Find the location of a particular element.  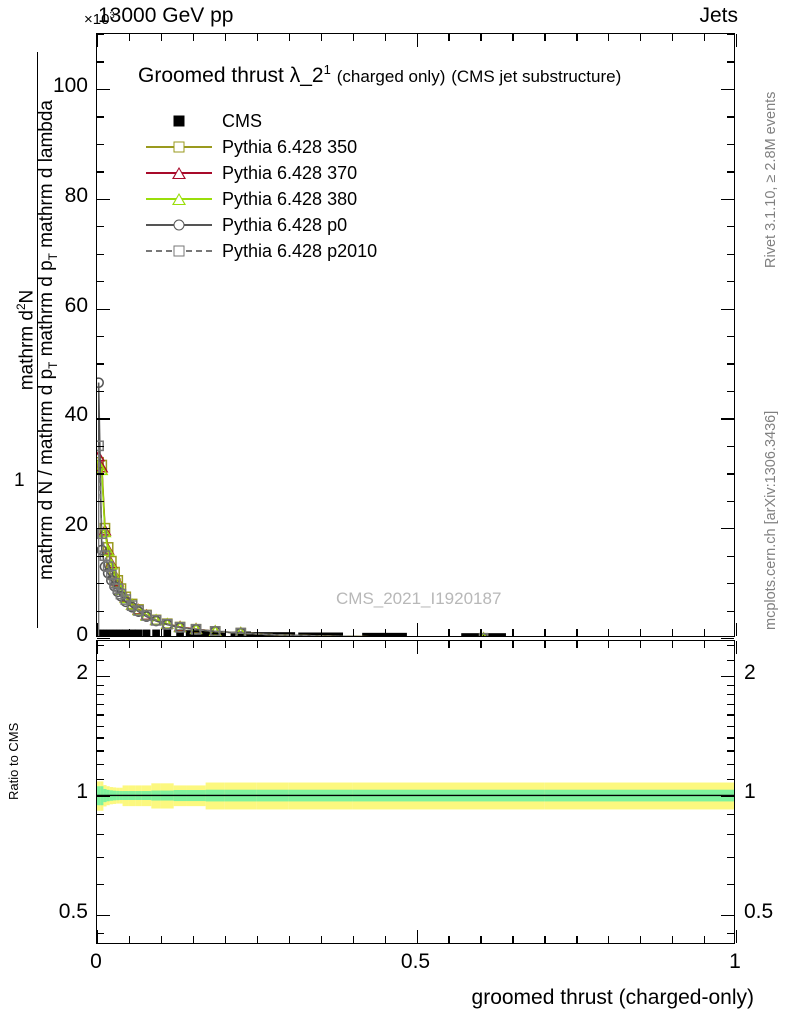

legend-label-2: Pythia 6.428 370 is located at coordinates (290, 172).